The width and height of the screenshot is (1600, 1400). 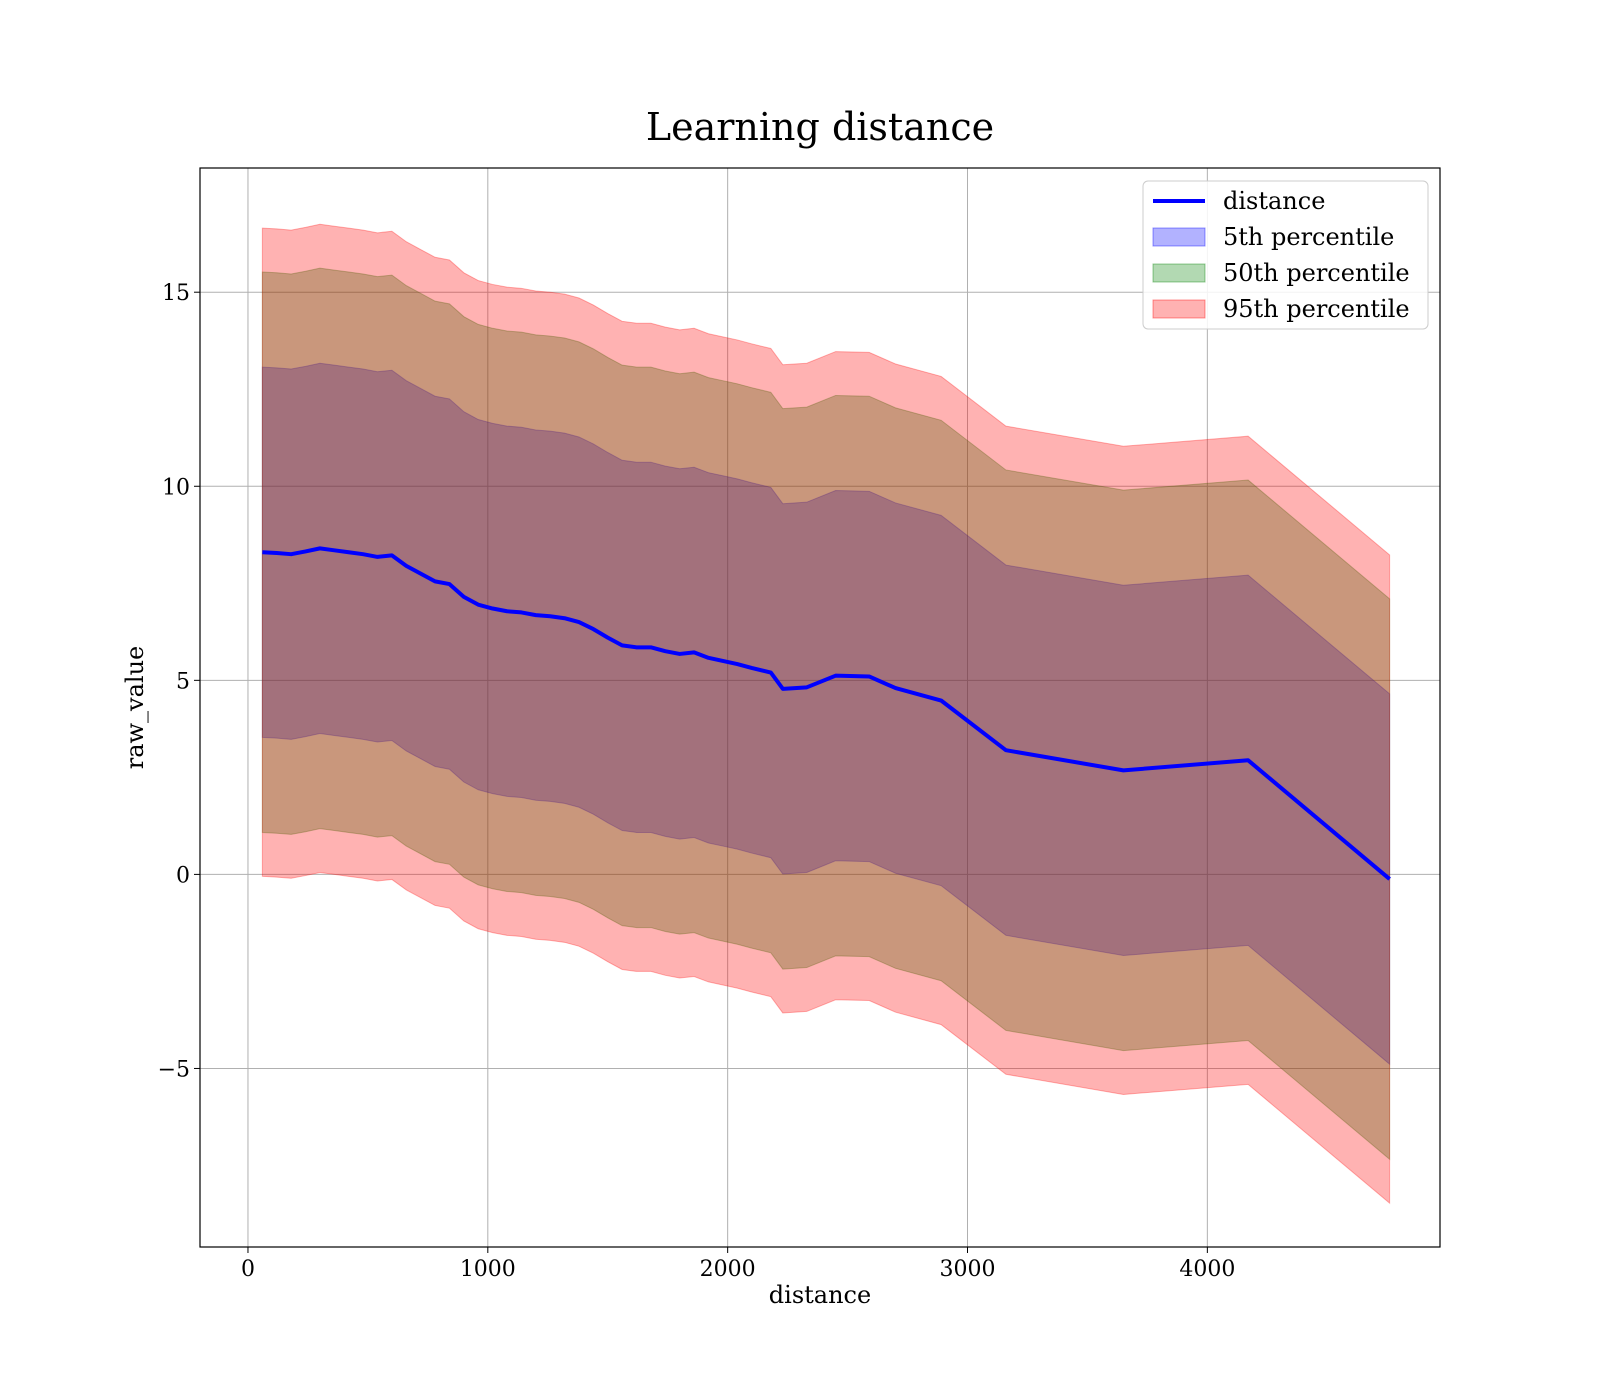 What do you see at coordinates (174, 1069) in the screenshot?
I see `y-tick-label: −5` at bounding box center [174, 1069].